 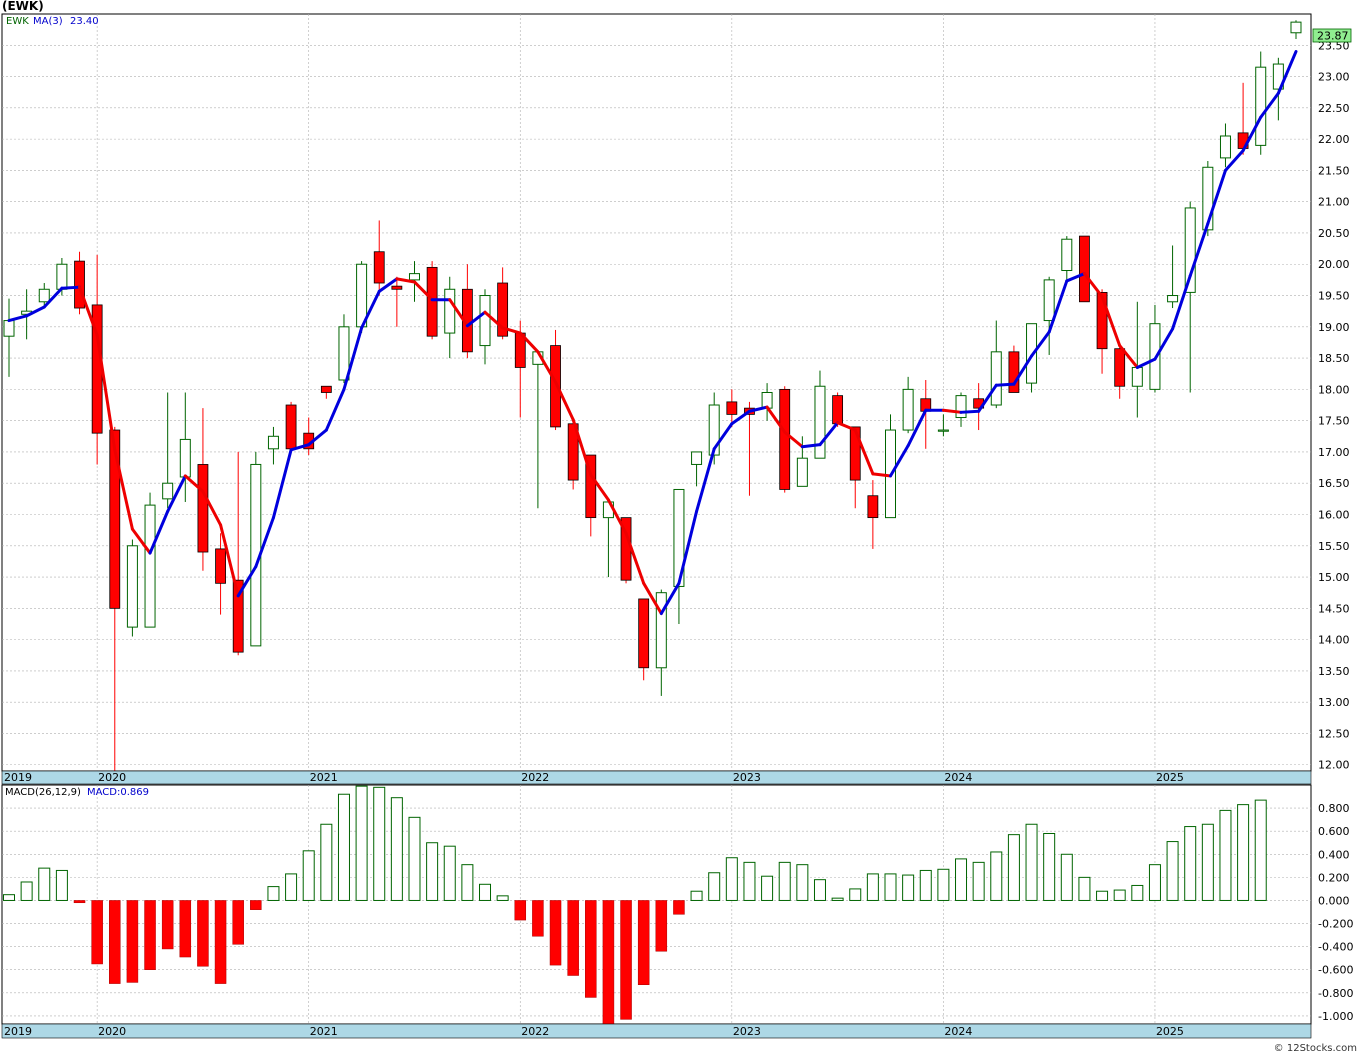 I want to click on price-x-tick-label: 2023, so click(x=747, y=777).